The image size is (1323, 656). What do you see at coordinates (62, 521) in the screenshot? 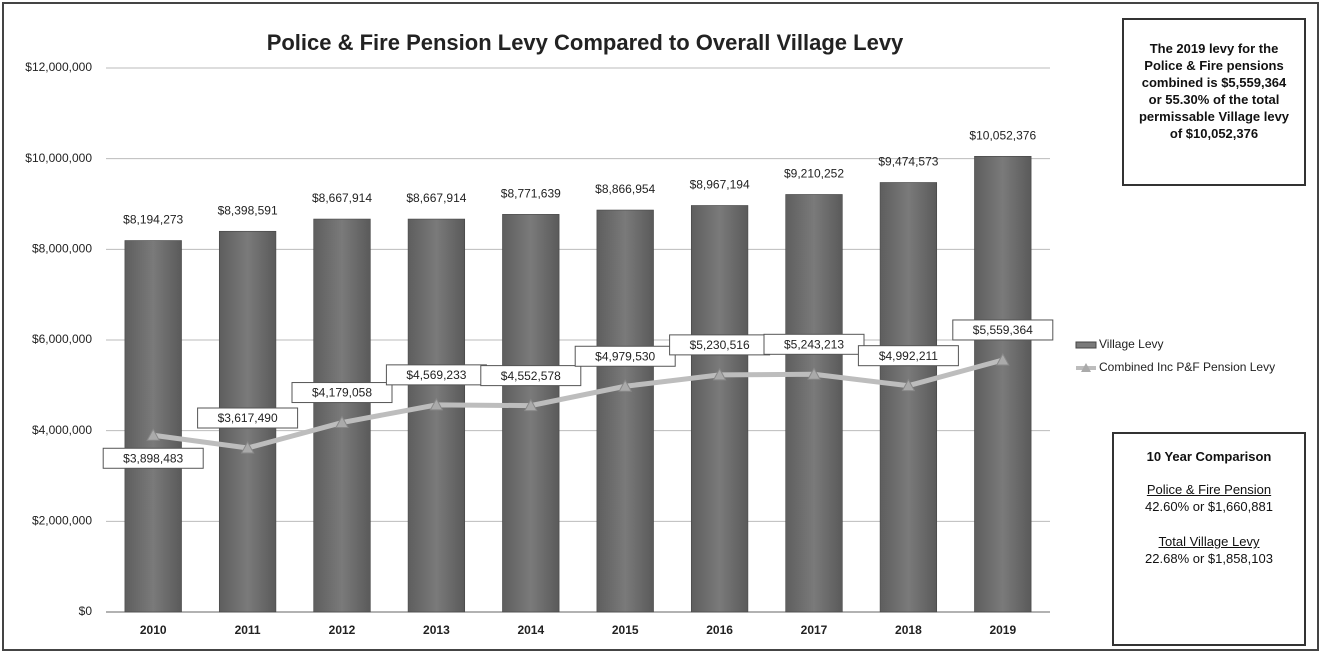
I see `y-tick-label: $2,000,000` at bounding box center [62, 521].